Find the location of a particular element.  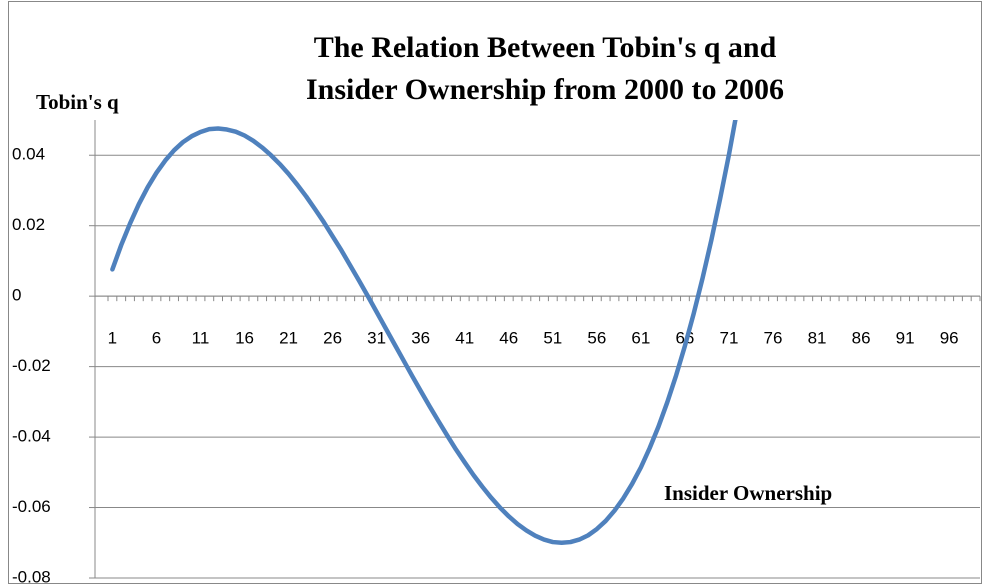

x-tick-label: 36 is located at coordinates (420, 338).